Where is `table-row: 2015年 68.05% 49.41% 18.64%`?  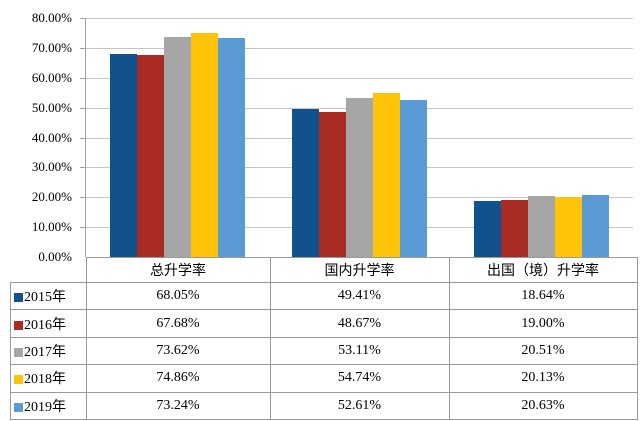
table-row: 2015年 68.05% 49.41% 18.64% is located at coordinates (324, 296).